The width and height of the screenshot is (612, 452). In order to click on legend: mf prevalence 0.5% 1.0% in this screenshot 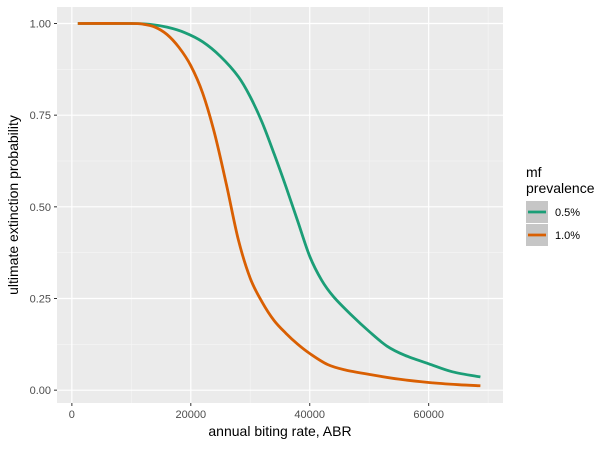, I will do `click(560, 205)`.